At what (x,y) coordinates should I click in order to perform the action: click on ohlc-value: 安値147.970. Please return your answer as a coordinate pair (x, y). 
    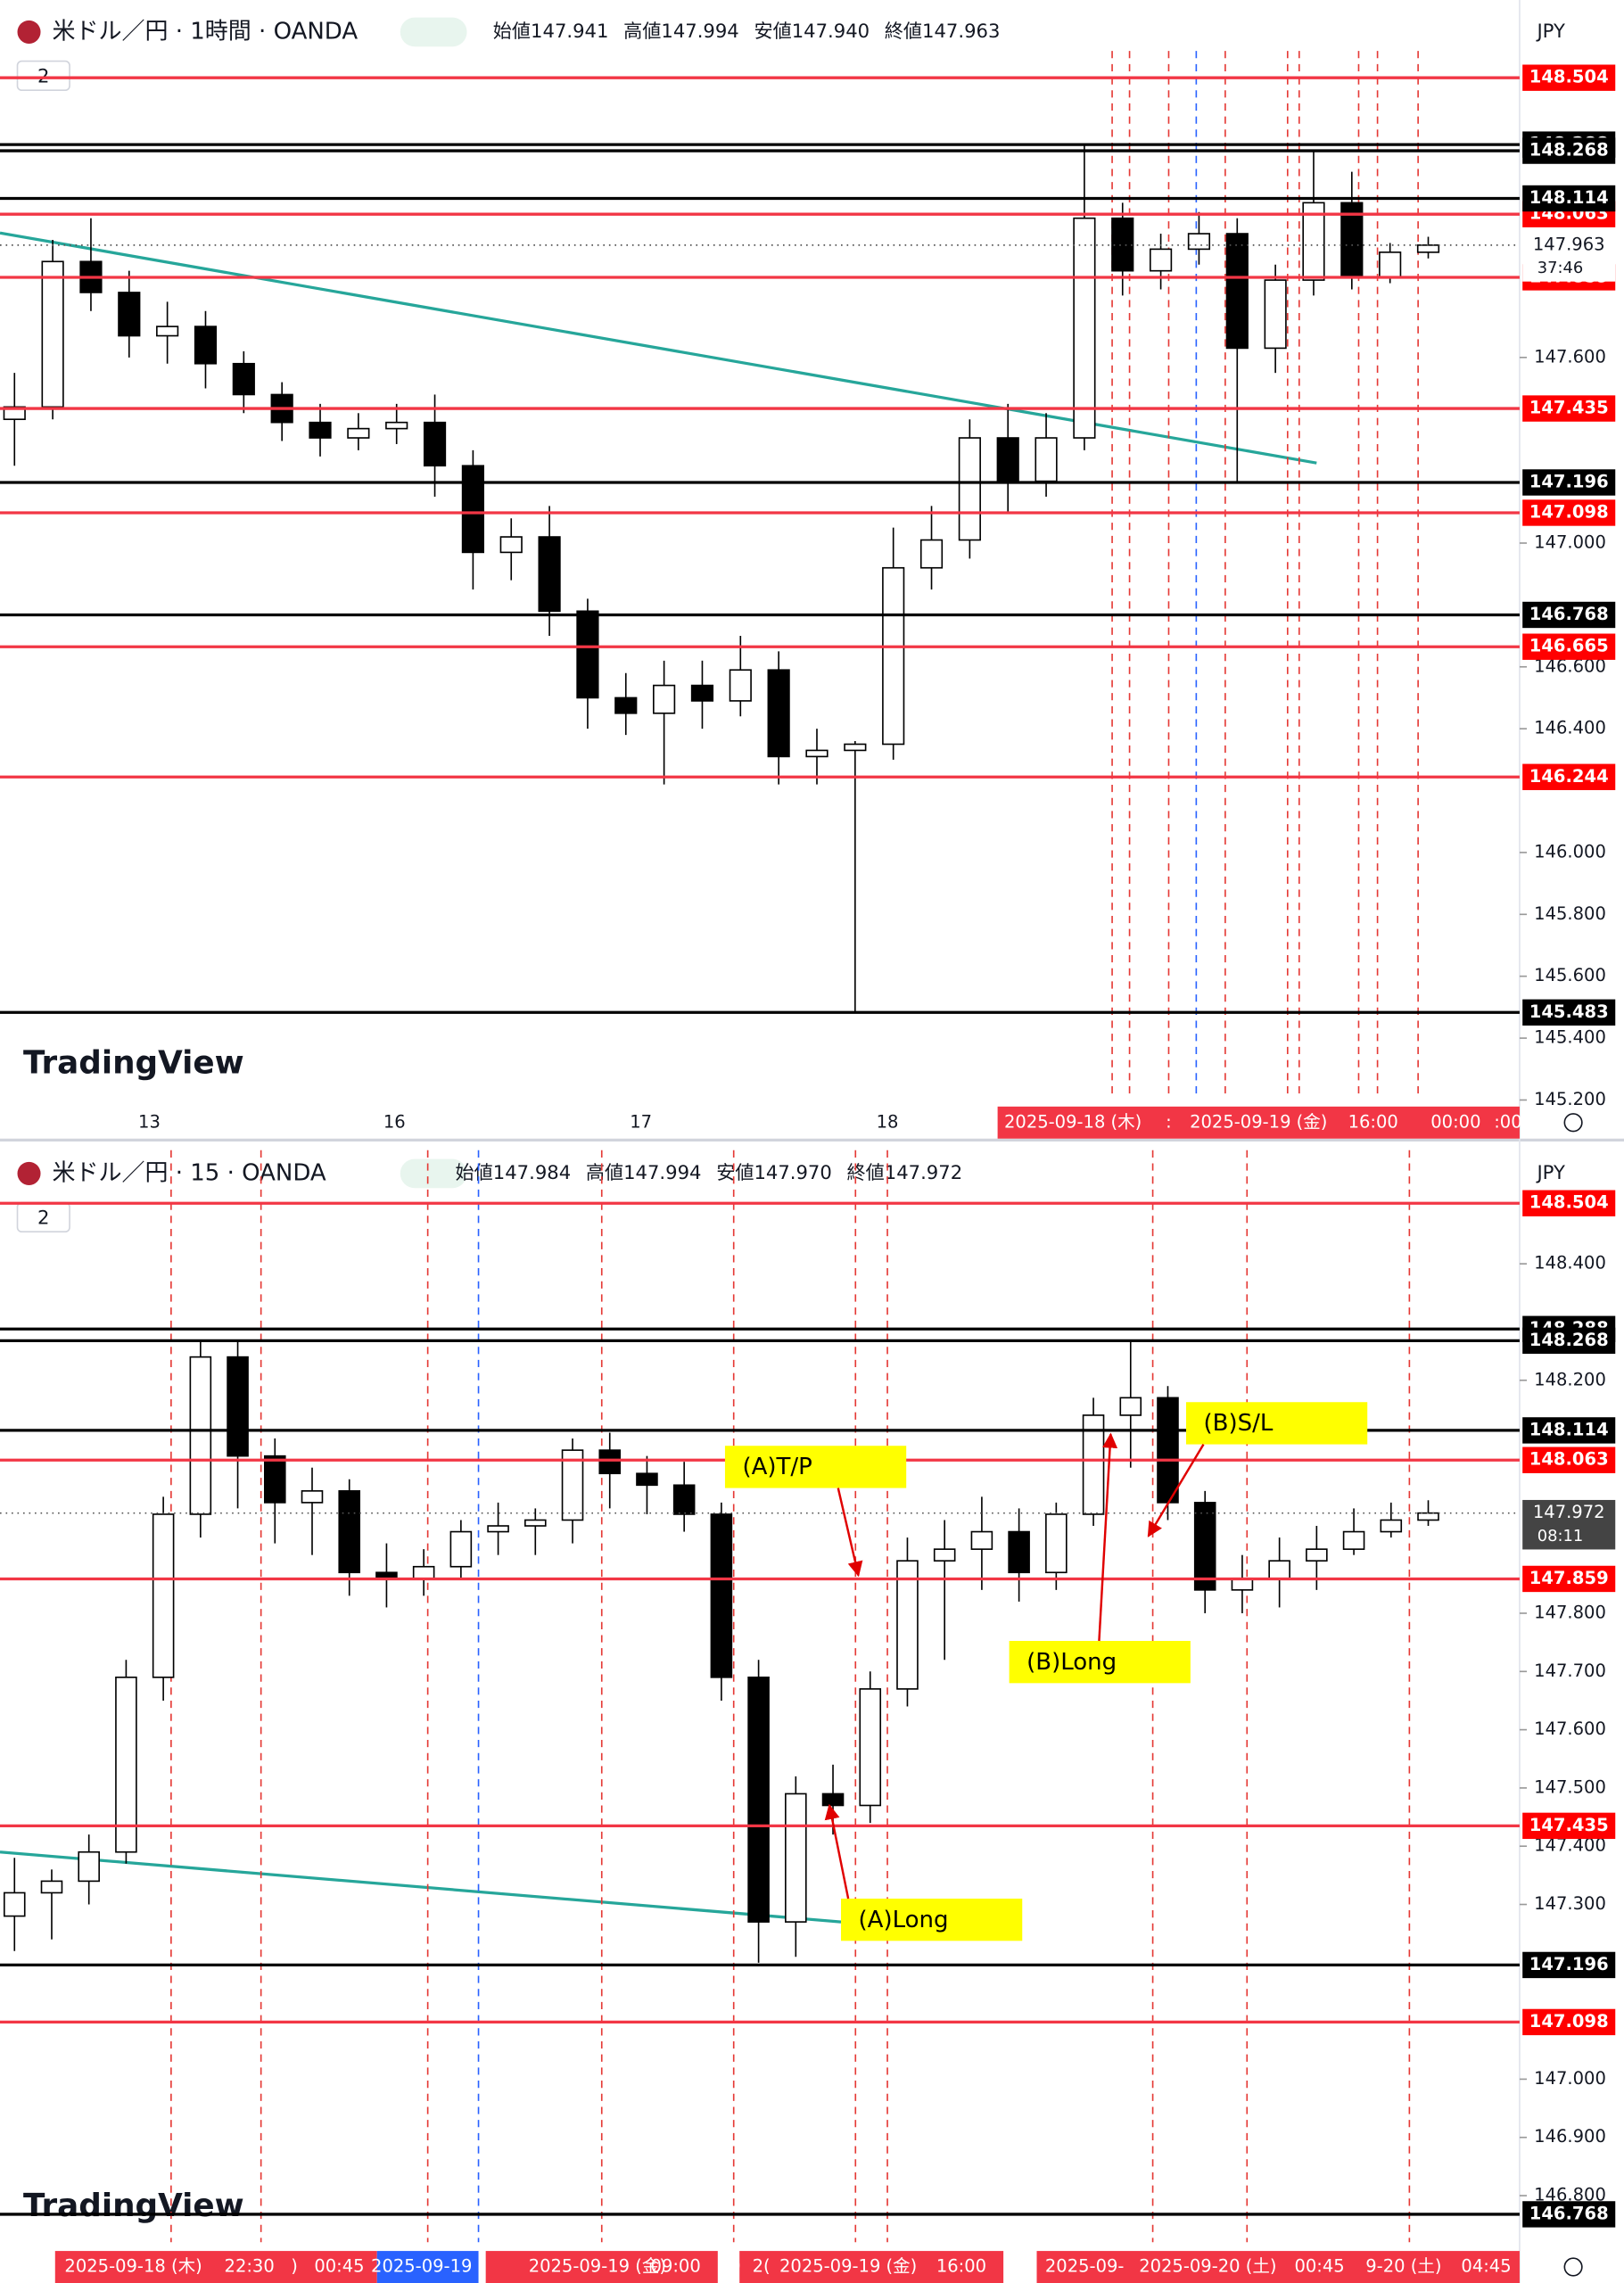
    Looking at the image, I should click on (774, 1172).